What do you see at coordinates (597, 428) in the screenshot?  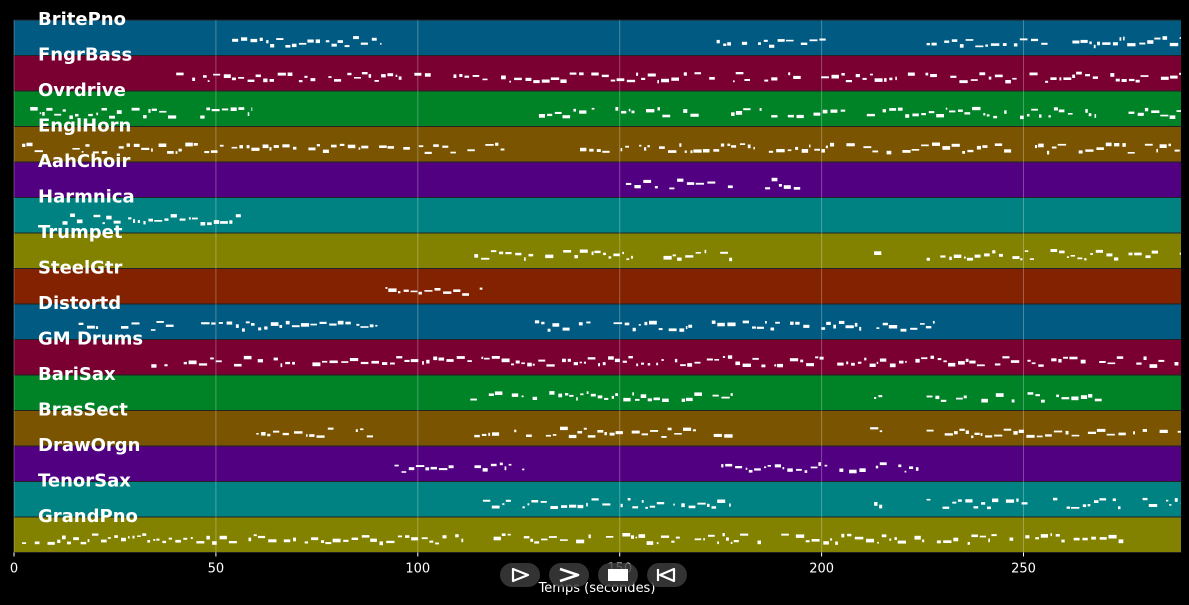 I see `track-band` at bounding box center [597, 428].